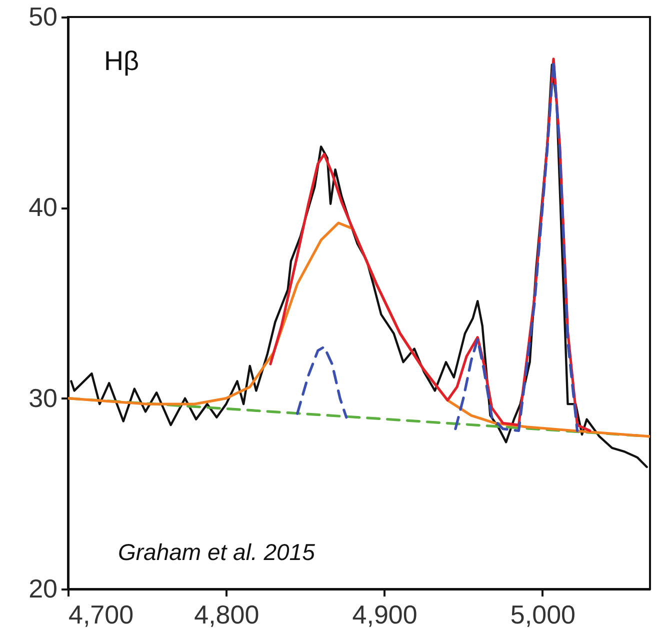 Image resolution: width=663 pixels, height=639 pixels. I want to click on y-tick-label: 20, so click(43, 589).